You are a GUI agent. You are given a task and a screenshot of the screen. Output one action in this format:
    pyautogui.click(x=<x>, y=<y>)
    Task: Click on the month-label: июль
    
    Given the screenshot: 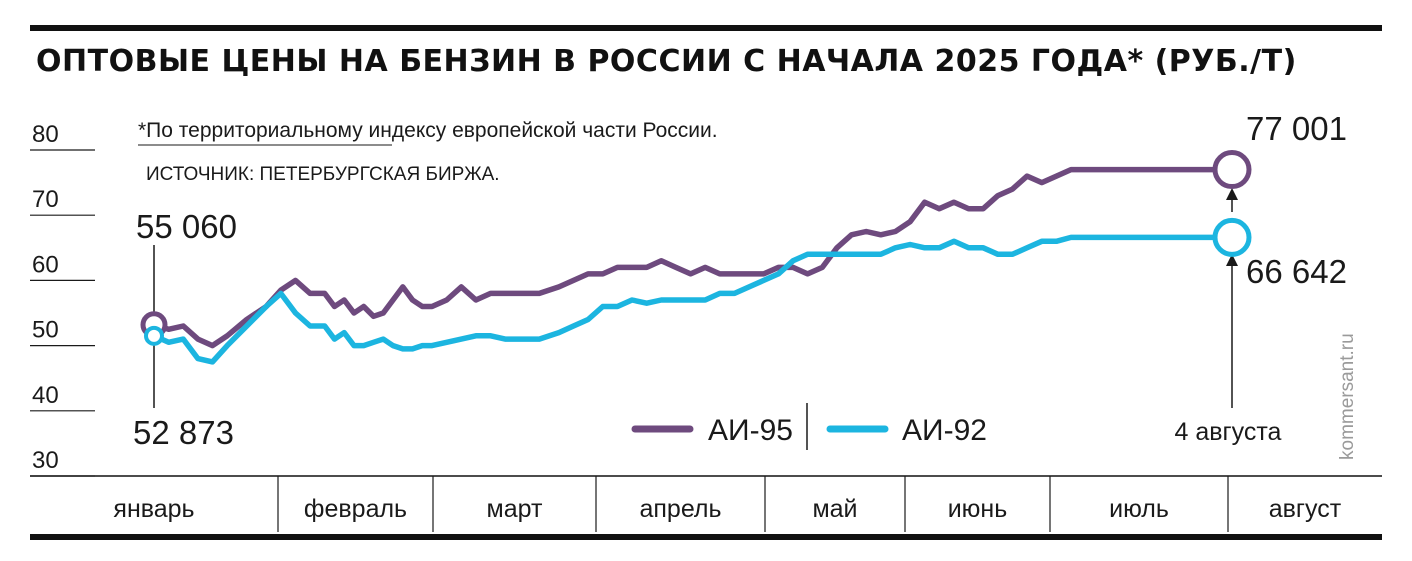 What is the action you would take?
    pyautogui.click(x=1139, y=509)
    